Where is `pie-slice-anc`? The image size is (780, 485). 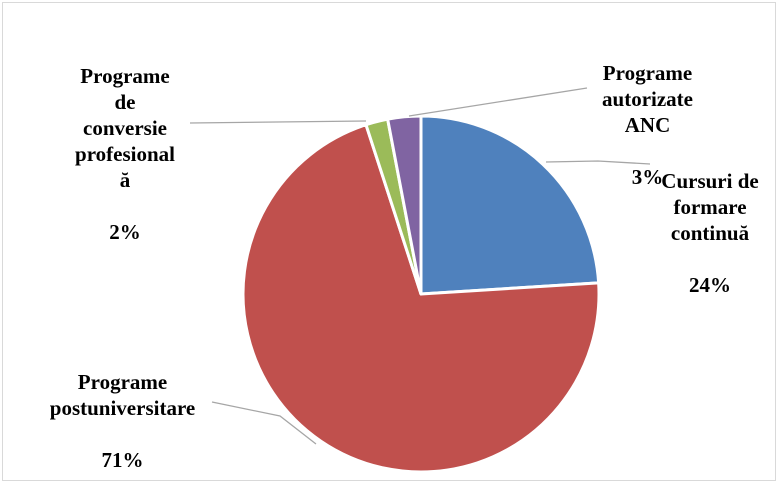
pie-slice-anc is located at coordinates (404, 205).